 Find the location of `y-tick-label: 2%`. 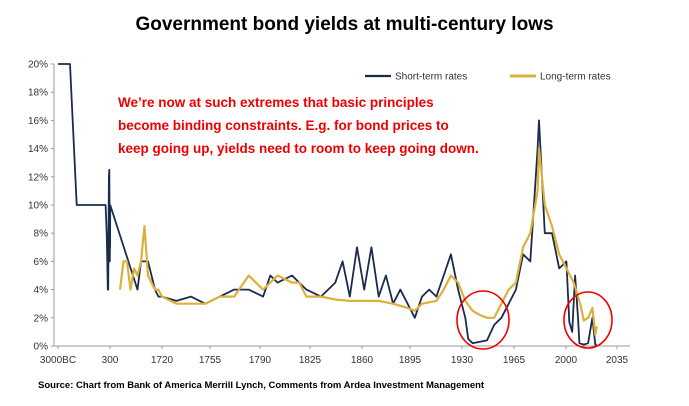

y-tick-label: 2% is located at coordinates (41, 318).